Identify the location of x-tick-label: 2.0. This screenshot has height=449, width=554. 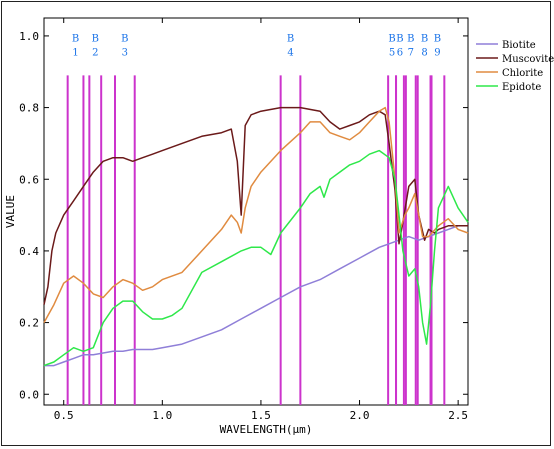
(360, 415).